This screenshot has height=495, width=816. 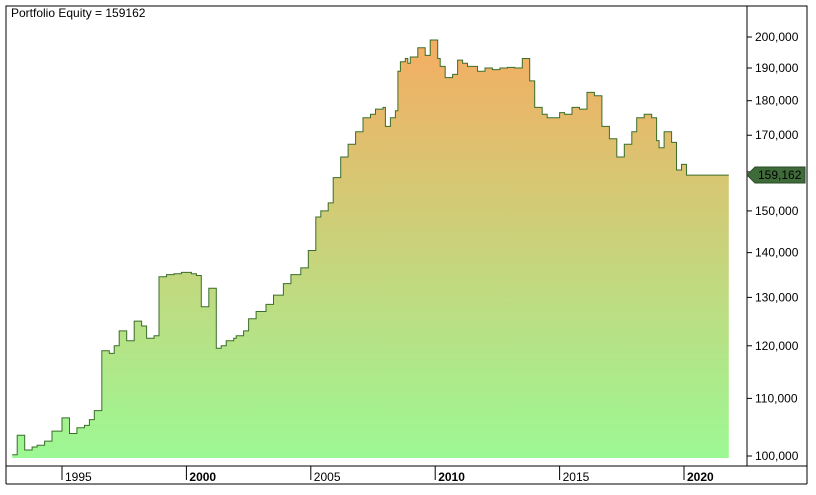 I want to click on x-axis: 1995 2000 2005 2010 2015 2020, so click(x=387, y=475).